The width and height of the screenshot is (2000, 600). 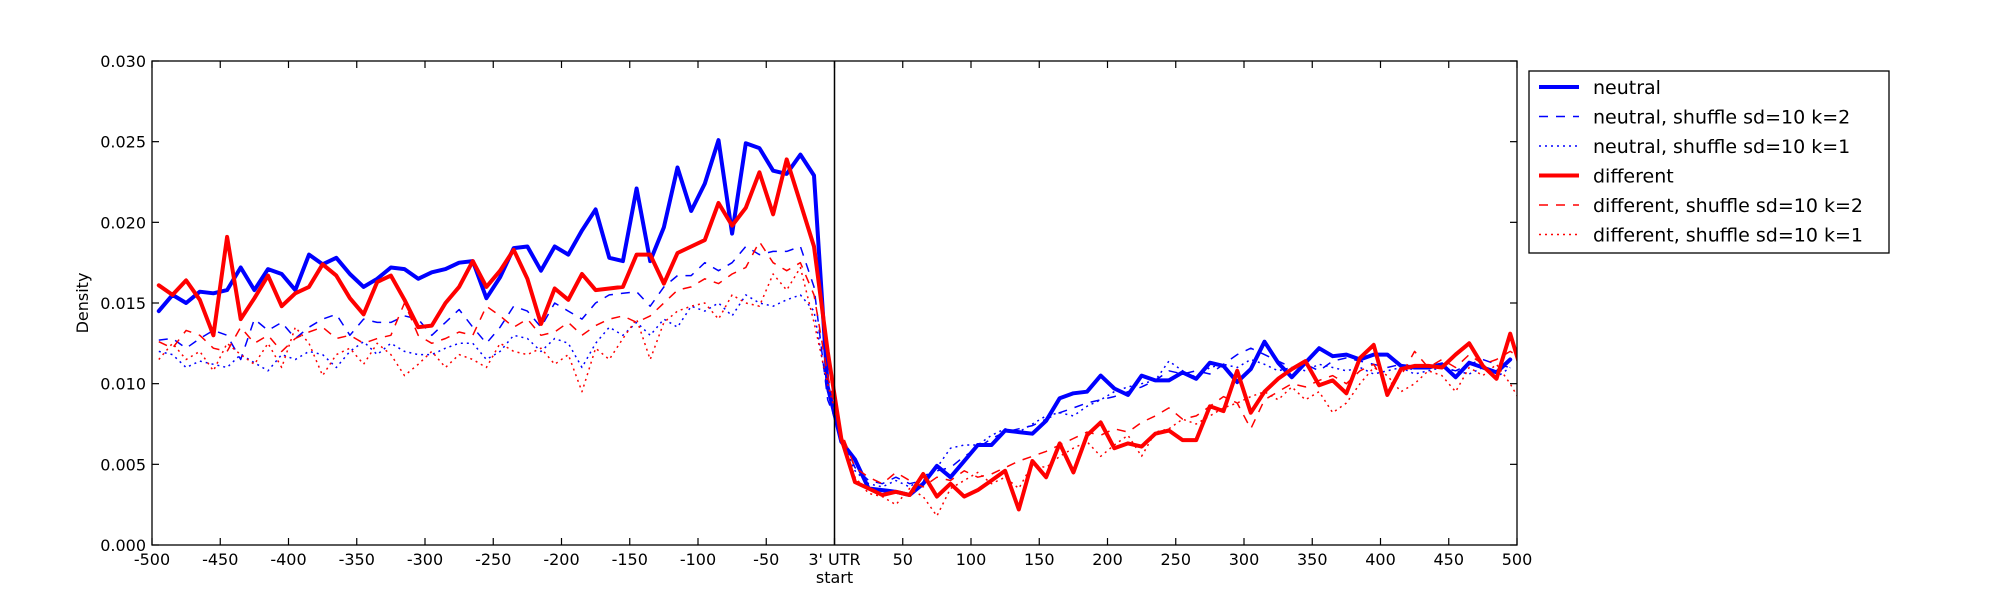 What do you see at coordinates (1448, 559) in the screenshot?
I see `x-tick-label: 450` at bounding box center [1448, 559].